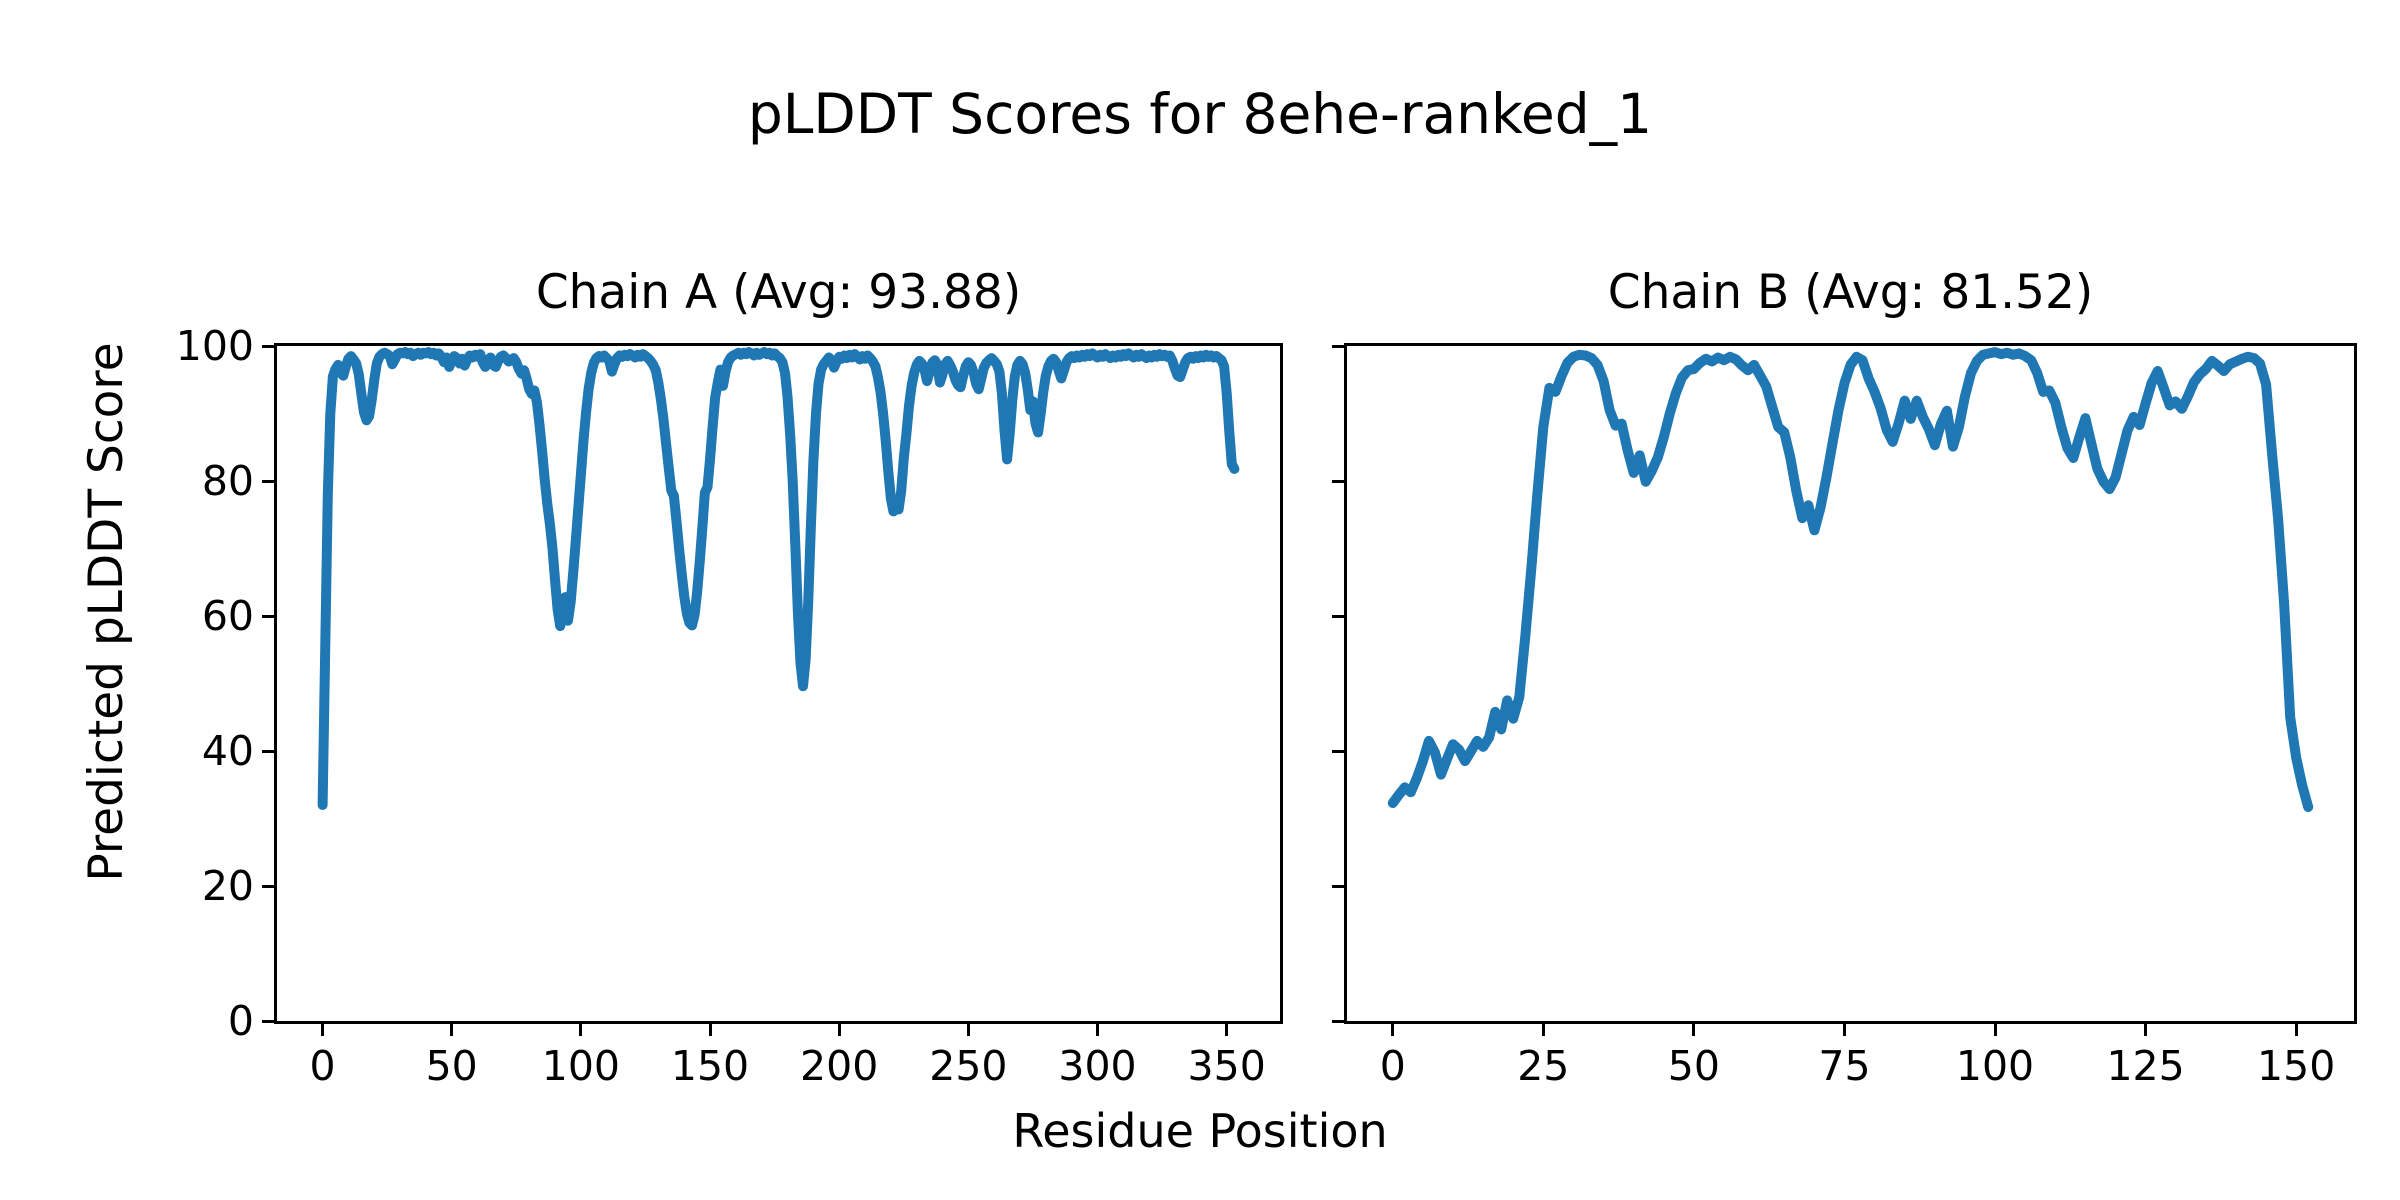 The width and height of the screenshot is (2400, 1200). I want to click on chain-b-plddt-line, so click(1850, 579).